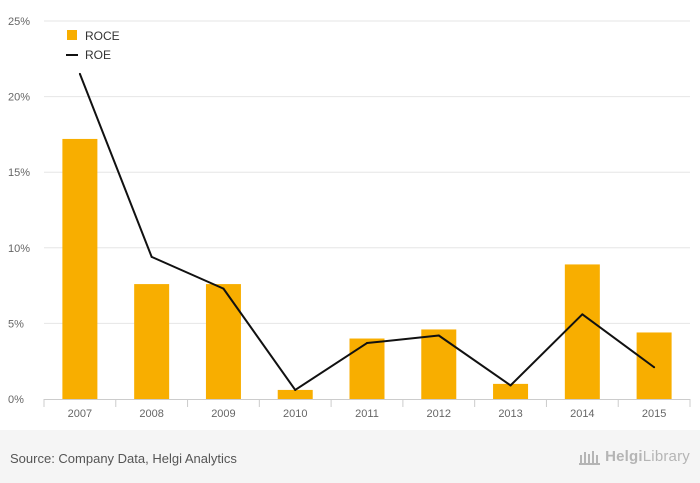  I want to click on point-roe-2010, so click(295, 389).